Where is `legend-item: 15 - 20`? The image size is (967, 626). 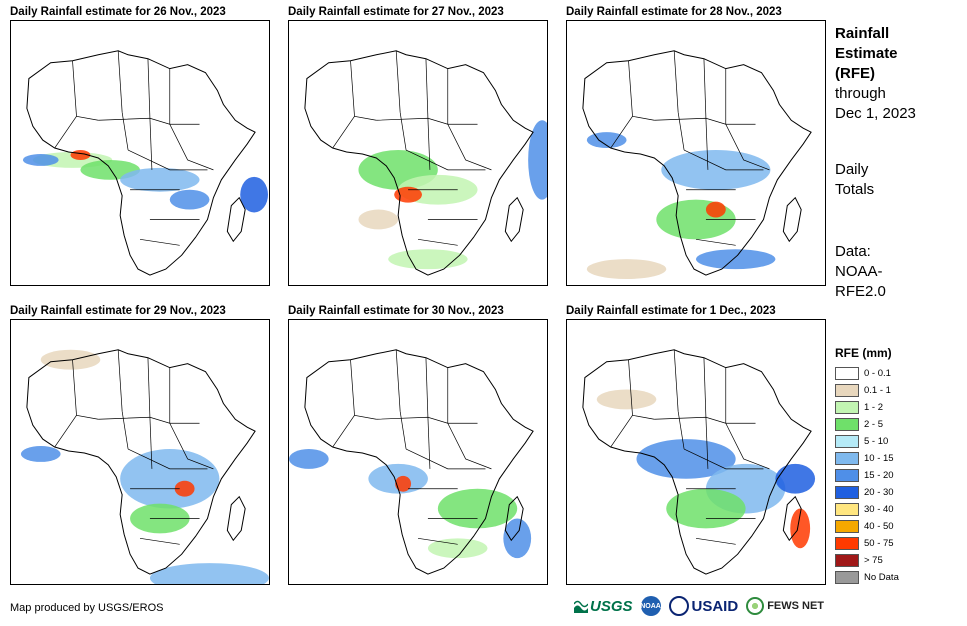 legend-item: 15 - 20 is located at coordinates (867, 475).